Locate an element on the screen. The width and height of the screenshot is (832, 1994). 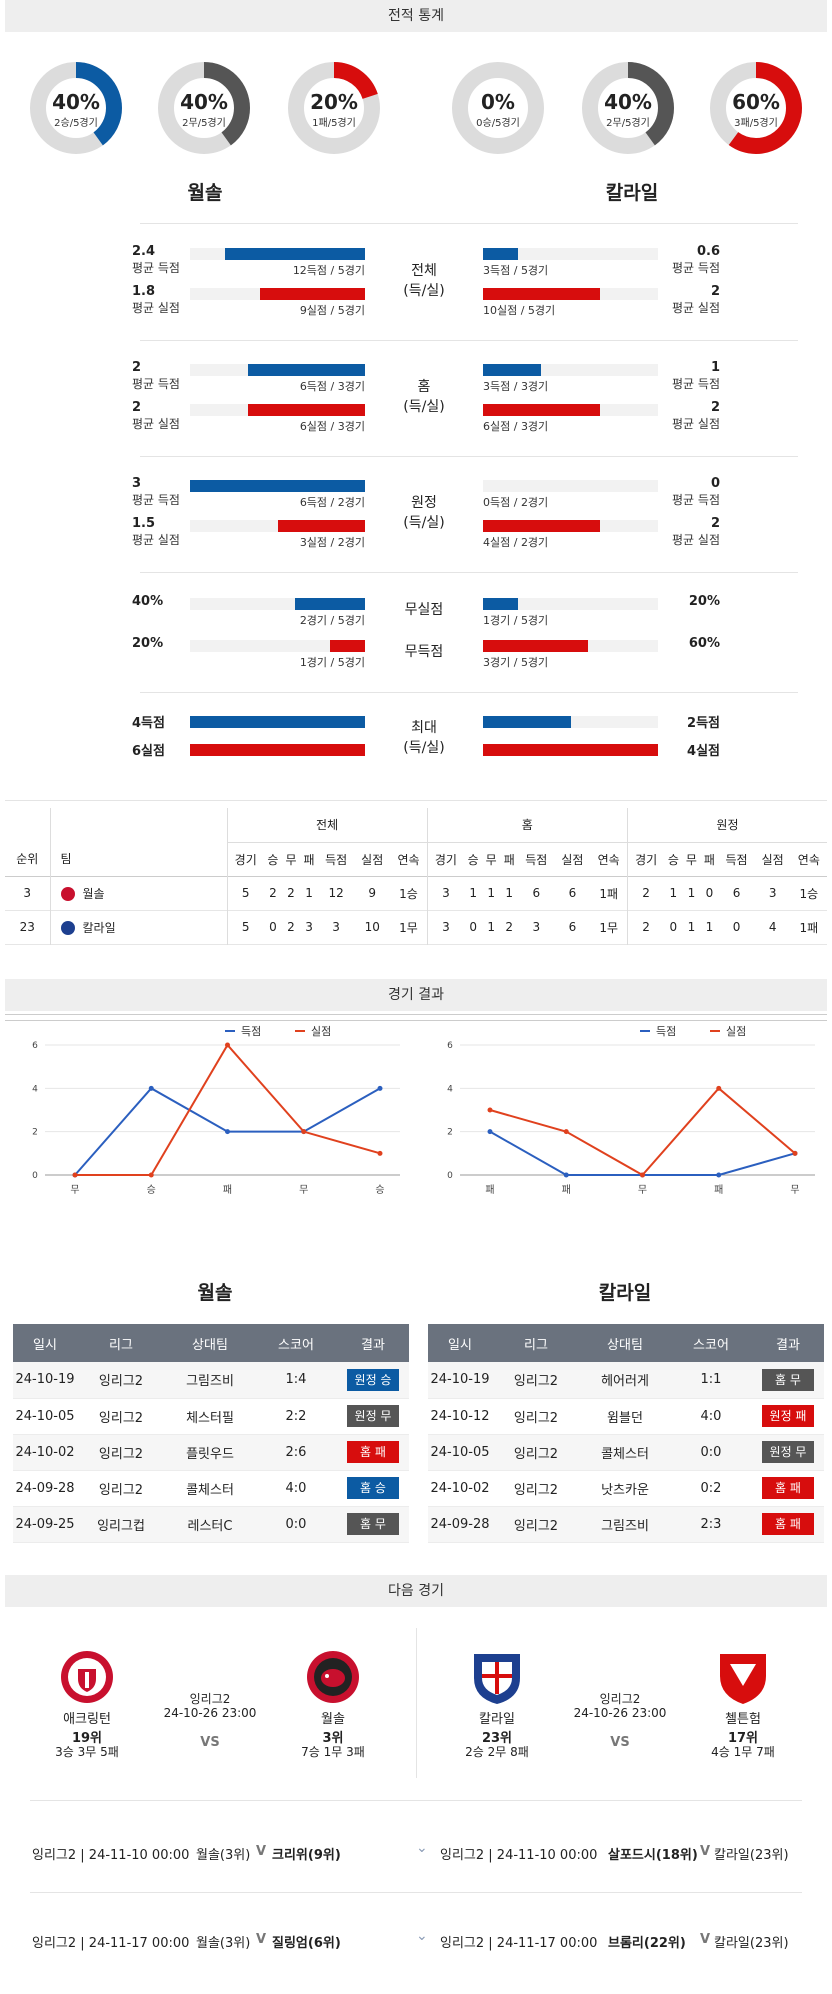
result-badge: 홈 패 is located at coordinates (788, 1488).